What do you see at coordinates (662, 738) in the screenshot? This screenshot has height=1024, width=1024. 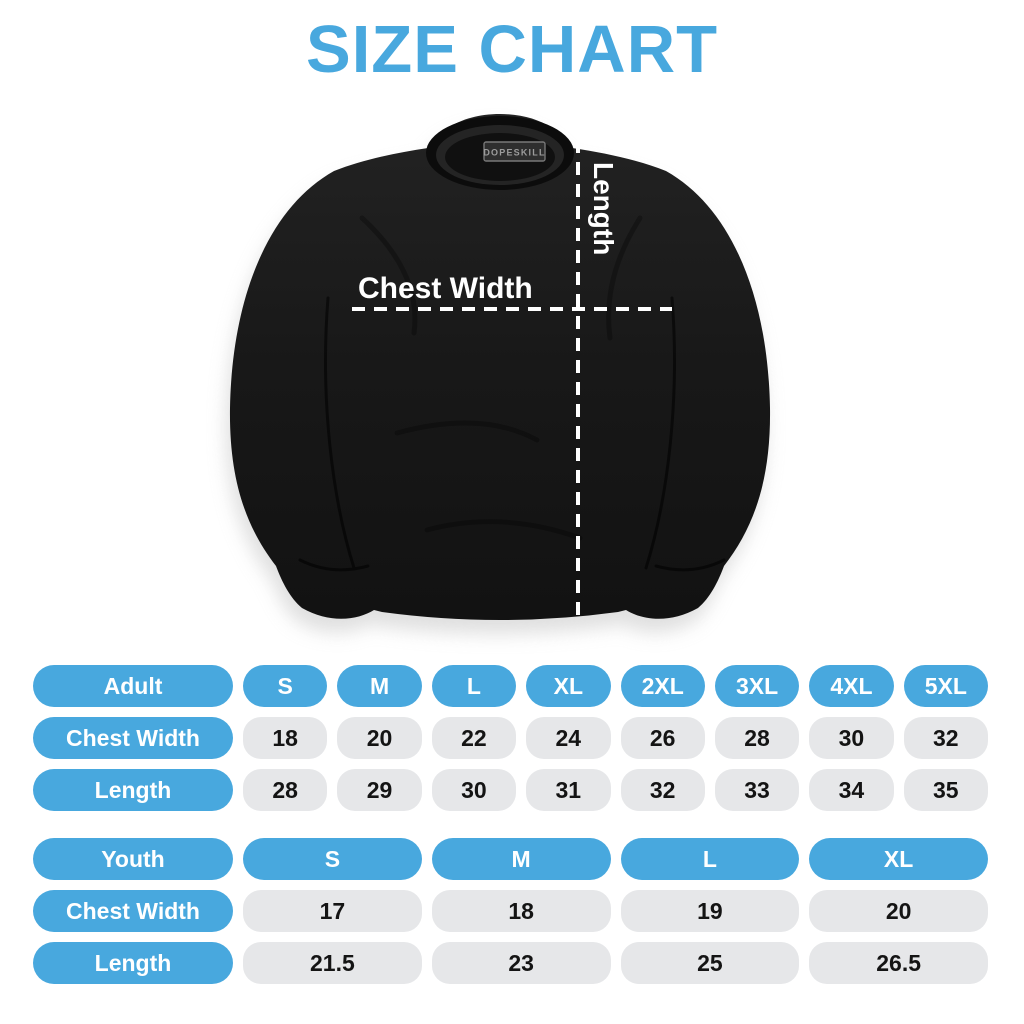 I see `value-pill: 26` at bounding box center [662, 738].